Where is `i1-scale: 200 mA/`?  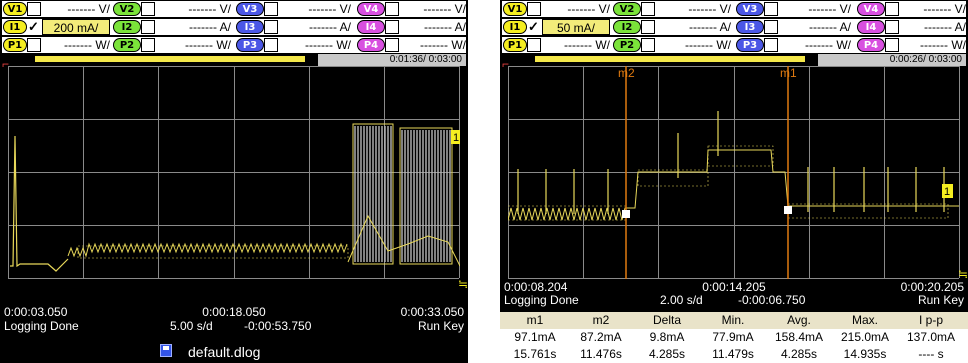 i1-scale: 200 mA/ is located at coordinates (76, 27).